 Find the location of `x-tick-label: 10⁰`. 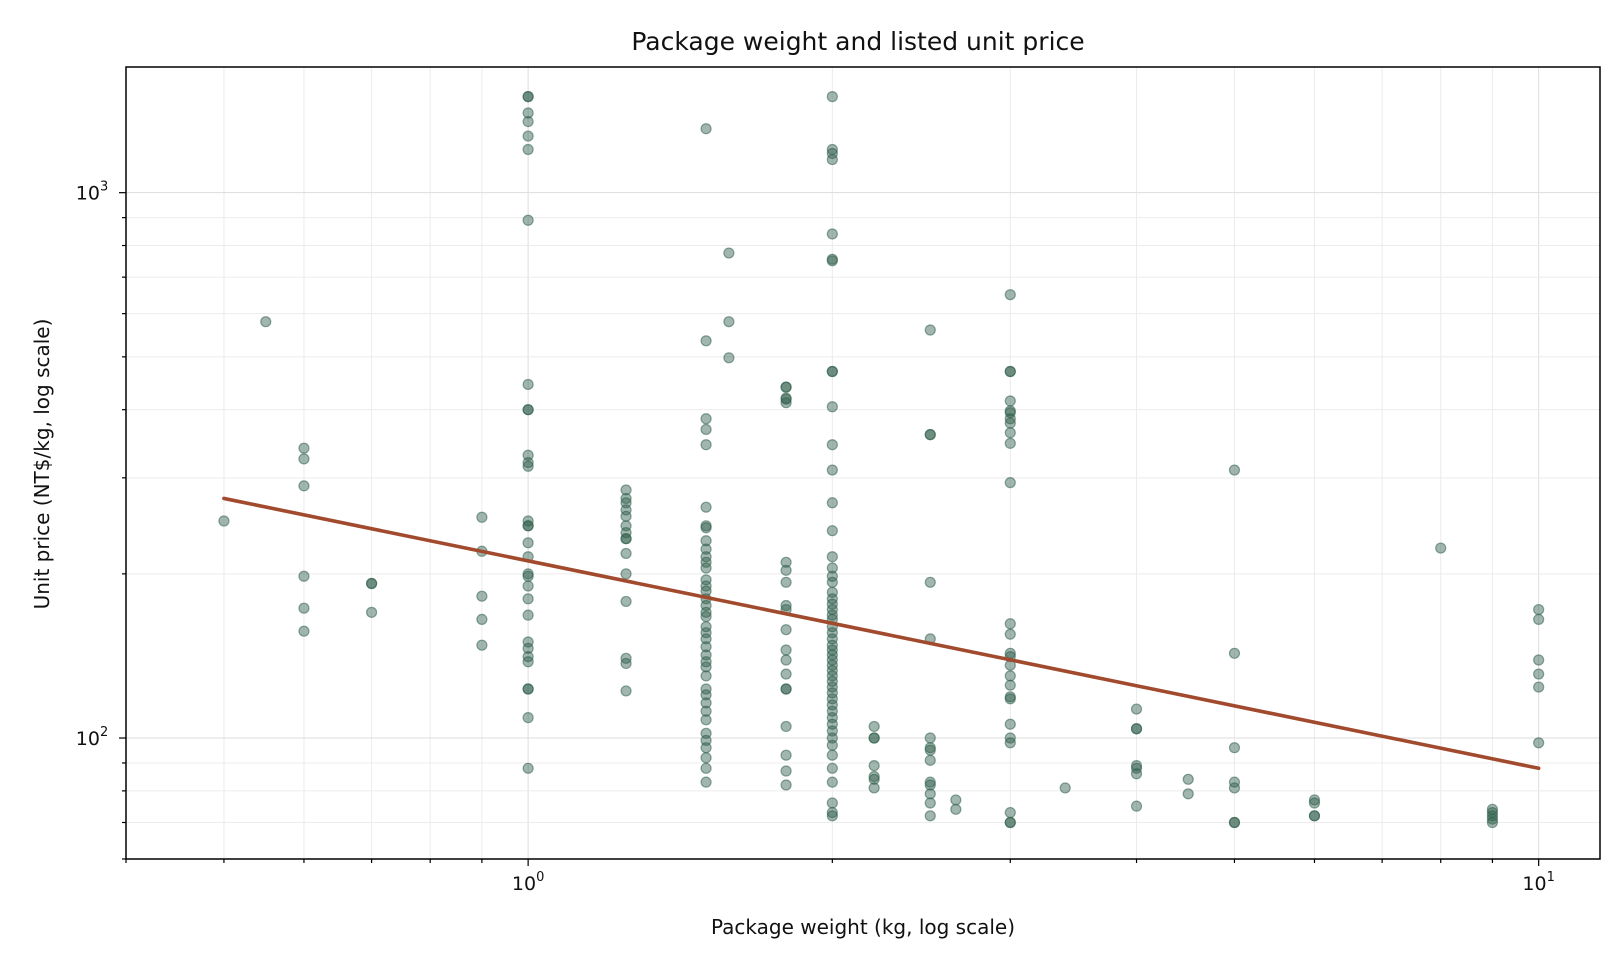

x-tick-label: 10⁰ is located at coordinates (528, 882).